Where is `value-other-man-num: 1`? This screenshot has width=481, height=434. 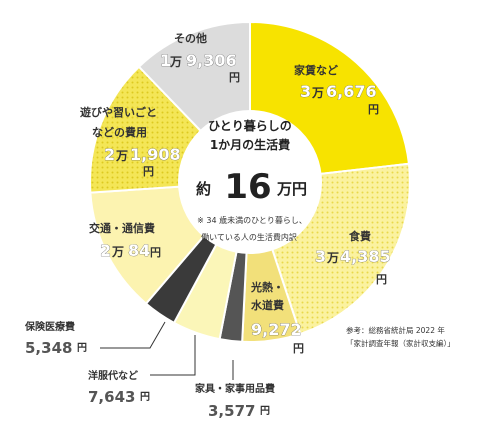
value-other-man-num: 1 is located at coordinates (165, 60).